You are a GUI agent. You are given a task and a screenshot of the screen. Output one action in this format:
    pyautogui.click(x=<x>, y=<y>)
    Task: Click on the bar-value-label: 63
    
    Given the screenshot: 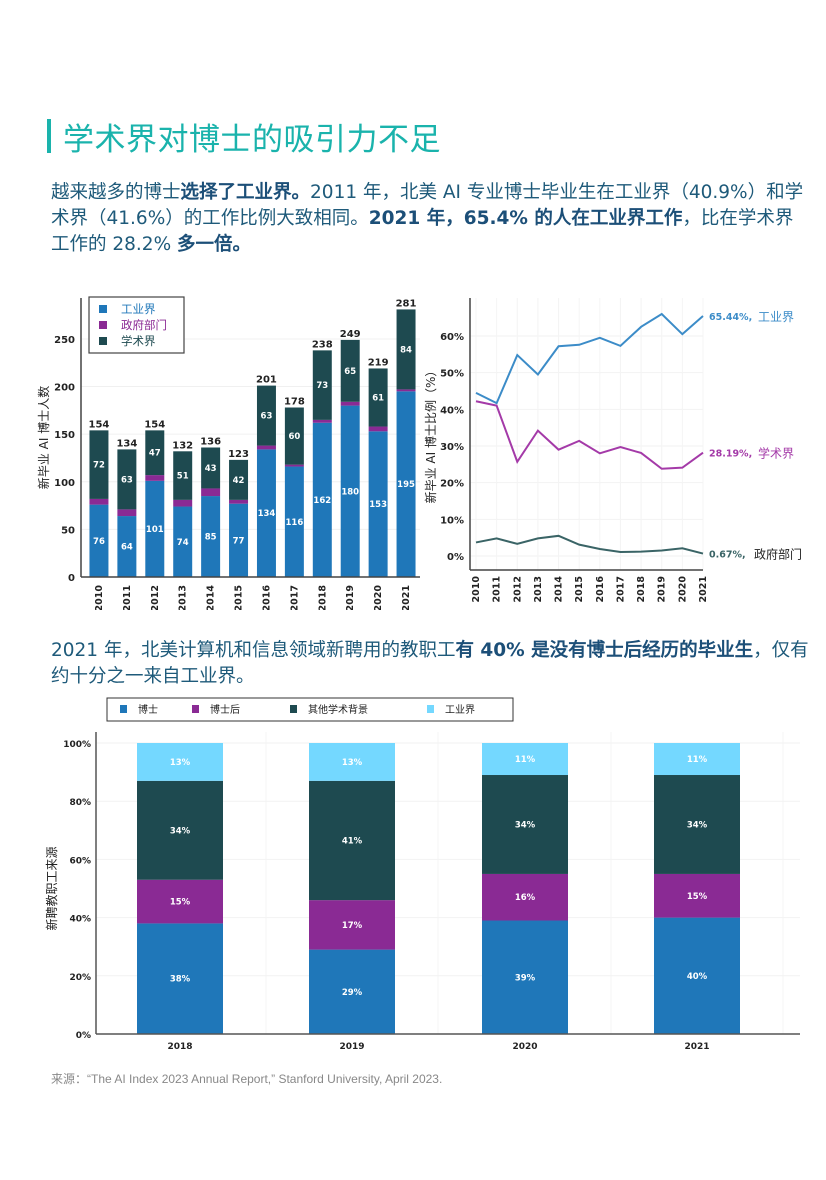 What is the action you would take?
    pyautogui.click(x=127, y=480)
    